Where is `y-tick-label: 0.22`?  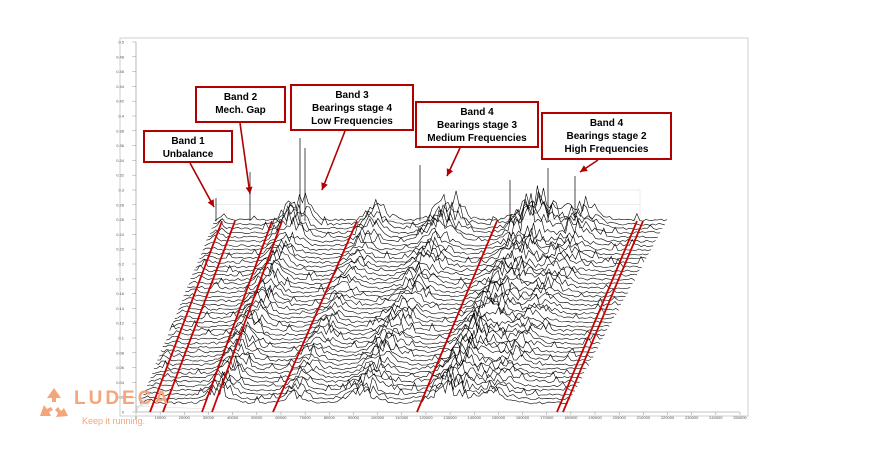
y-tick-label: 0.22 is located at coordinates (120, 249).